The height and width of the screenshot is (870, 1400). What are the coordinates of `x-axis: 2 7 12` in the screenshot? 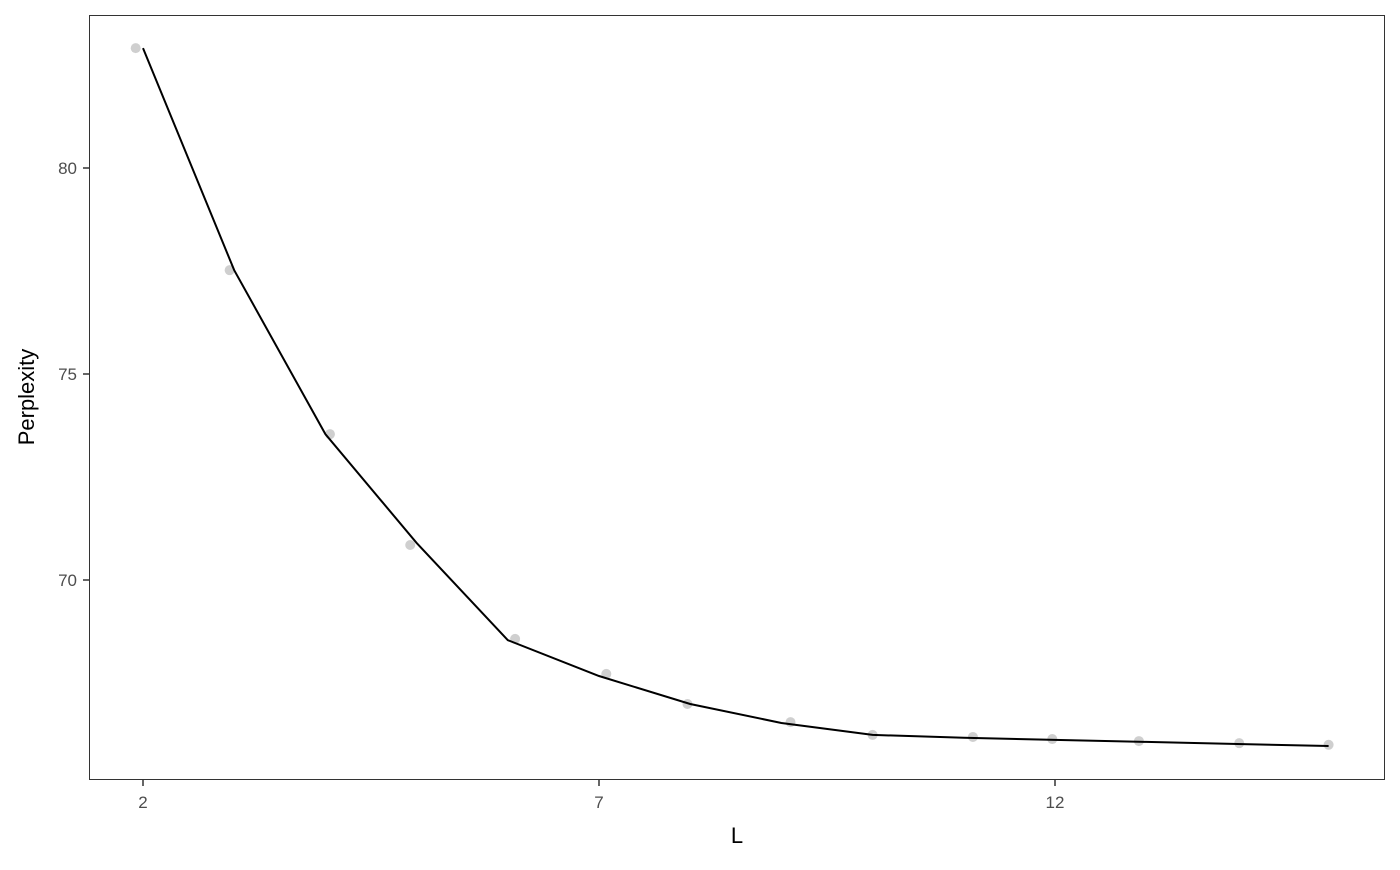 It's located at (601, 796).